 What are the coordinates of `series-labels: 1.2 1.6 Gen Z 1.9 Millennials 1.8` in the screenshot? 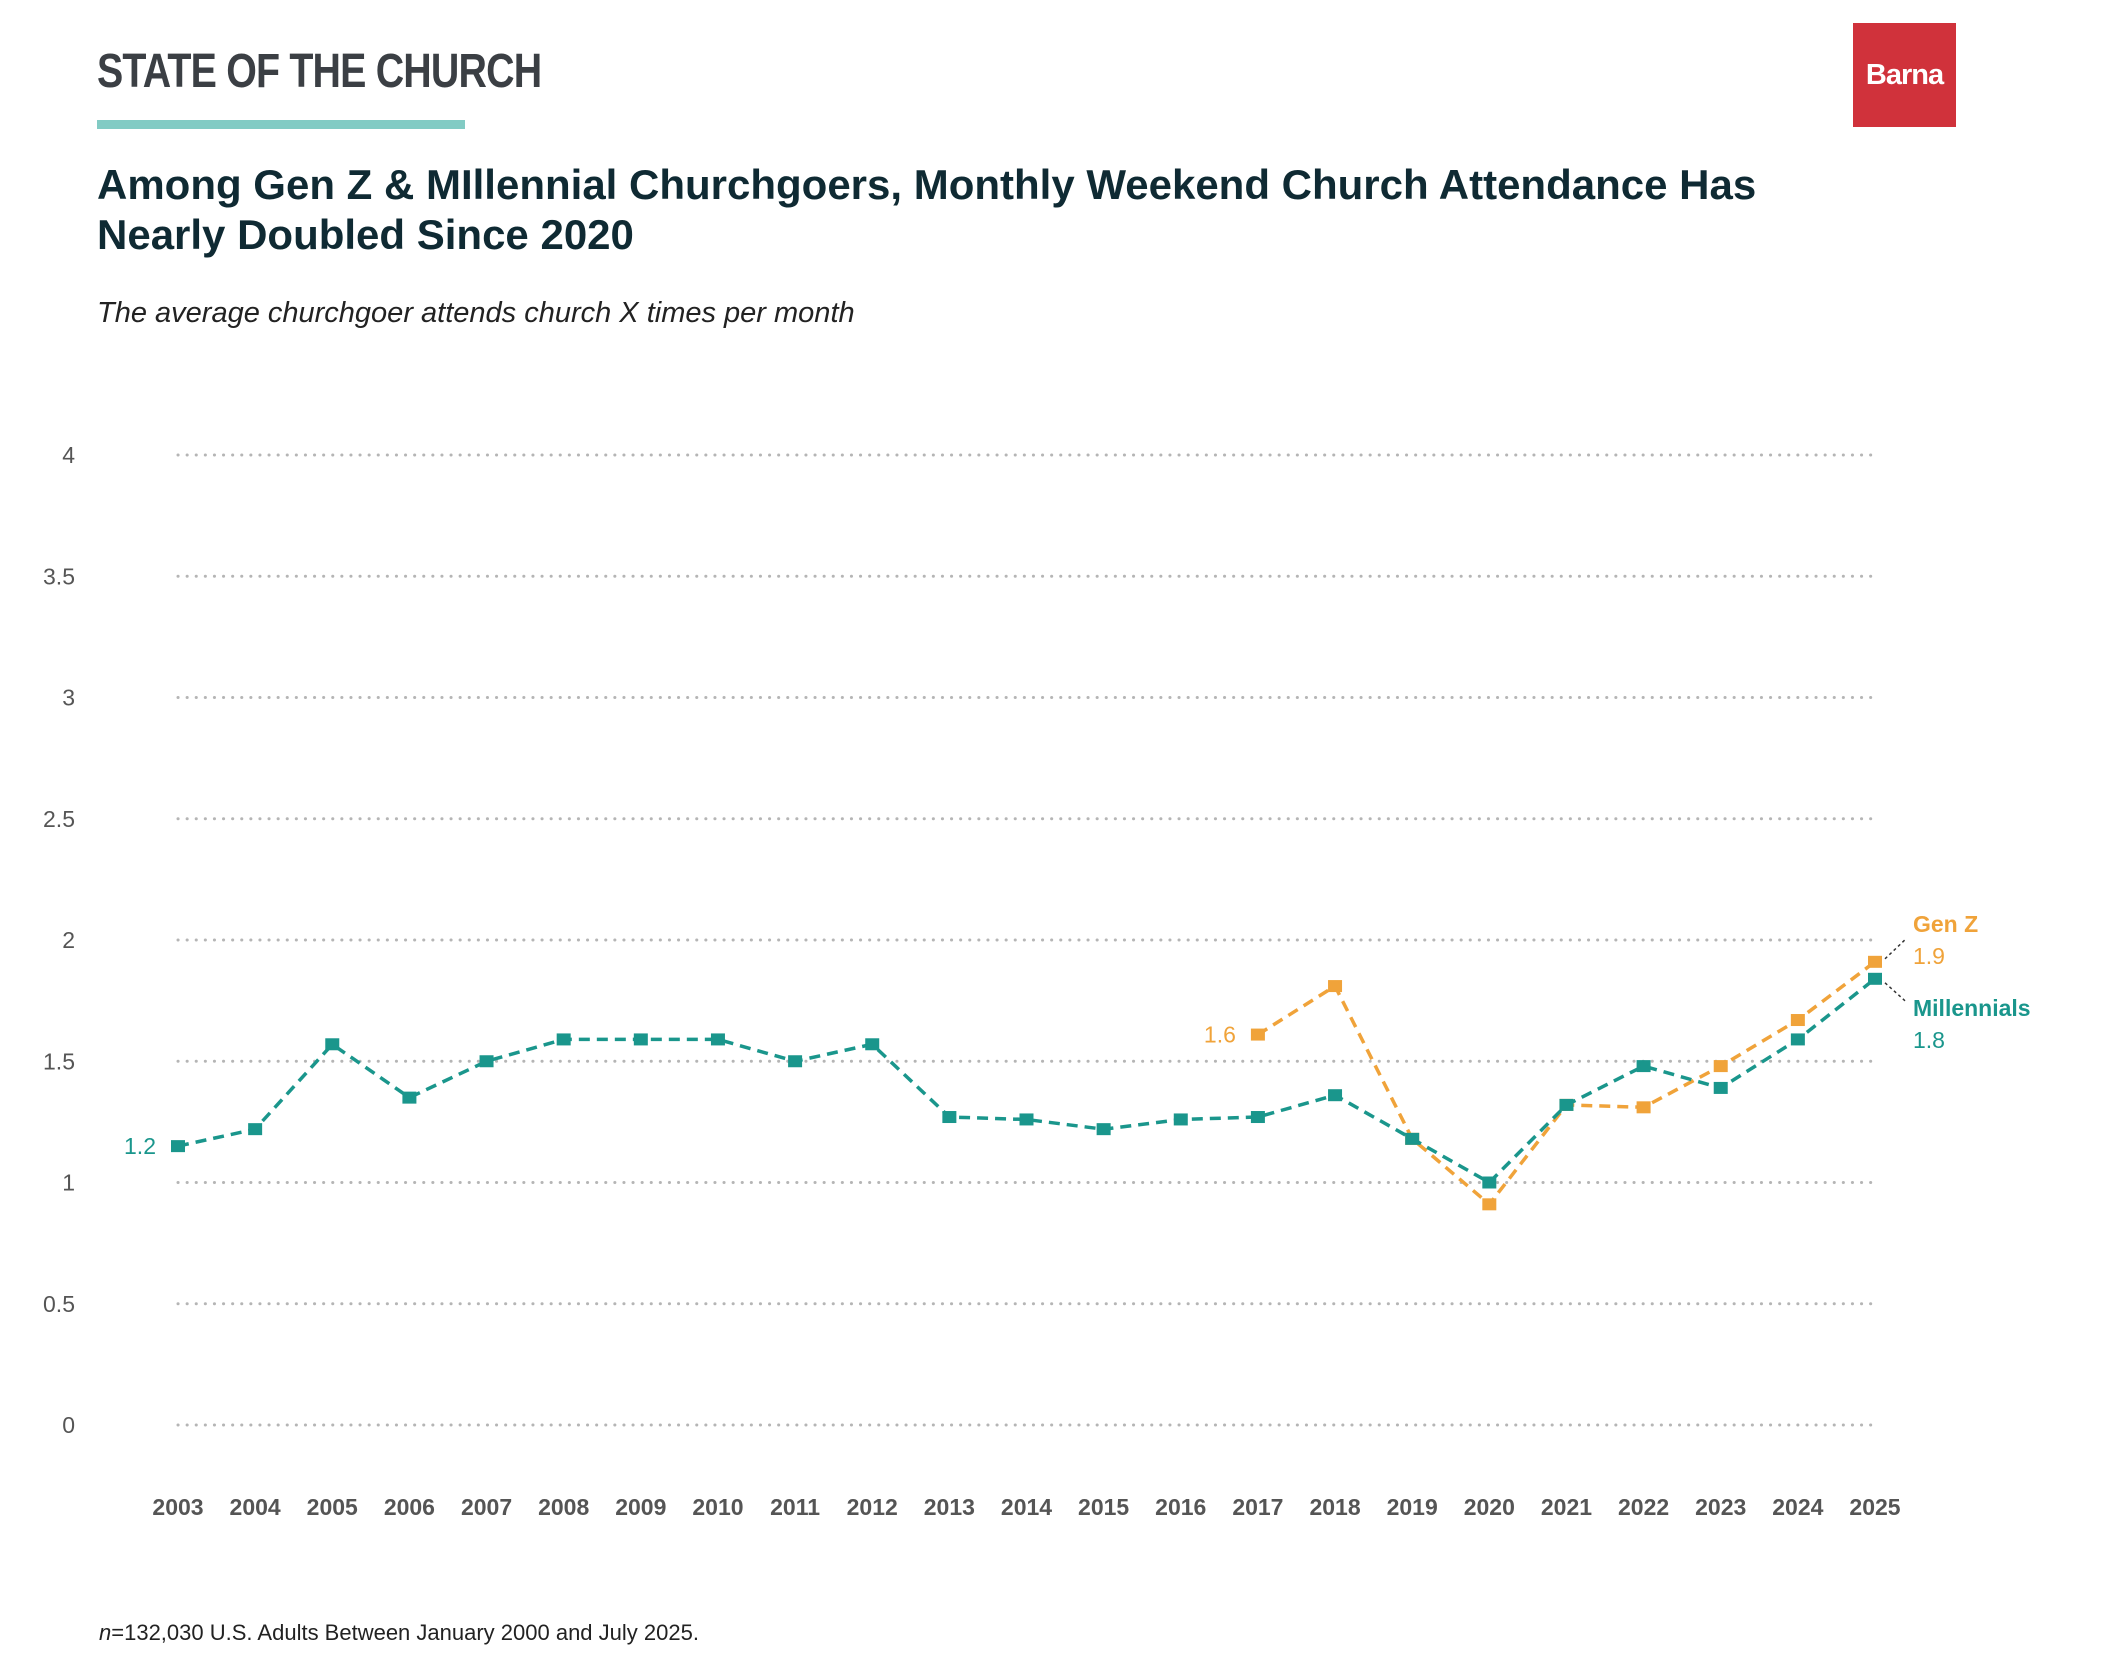 It's located at (1077, 1035).